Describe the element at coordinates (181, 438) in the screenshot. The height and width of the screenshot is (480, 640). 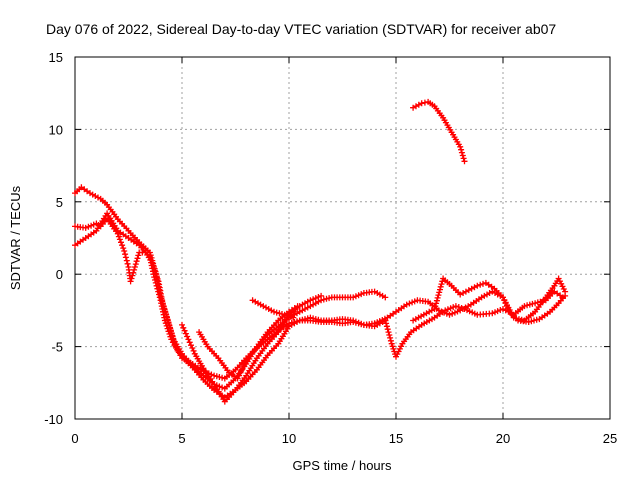
I see `x-tick-label: 5` at that location.